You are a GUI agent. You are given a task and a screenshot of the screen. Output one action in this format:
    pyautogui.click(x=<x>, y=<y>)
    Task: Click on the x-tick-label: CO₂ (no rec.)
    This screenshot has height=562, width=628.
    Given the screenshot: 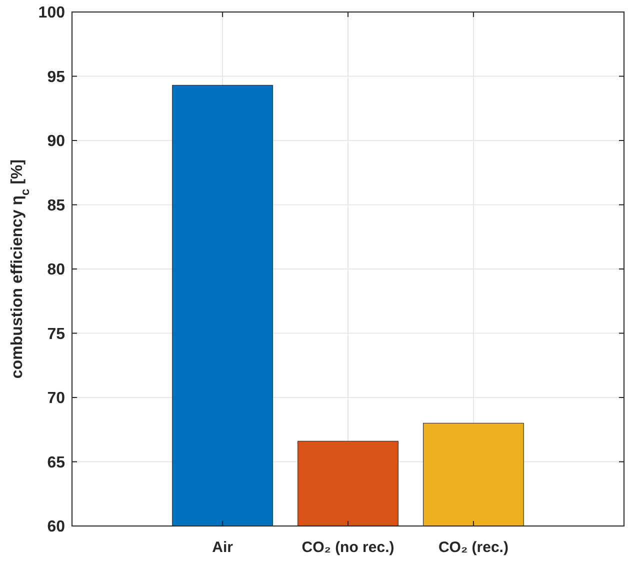 What is the action you would take?
    pyautogui.click(x=348, y=547)
    